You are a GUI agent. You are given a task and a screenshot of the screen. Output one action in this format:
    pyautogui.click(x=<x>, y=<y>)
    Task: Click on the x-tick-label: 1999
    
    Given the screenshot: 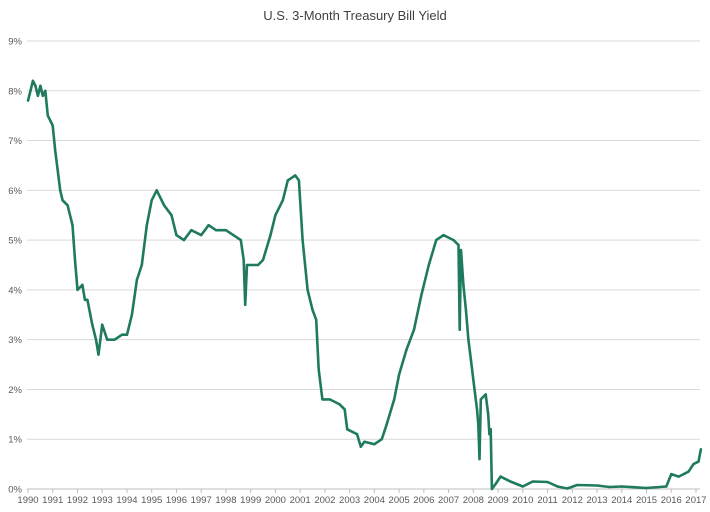 What is the action you would take?
    pyautogui.click(x=250, y=500)
    